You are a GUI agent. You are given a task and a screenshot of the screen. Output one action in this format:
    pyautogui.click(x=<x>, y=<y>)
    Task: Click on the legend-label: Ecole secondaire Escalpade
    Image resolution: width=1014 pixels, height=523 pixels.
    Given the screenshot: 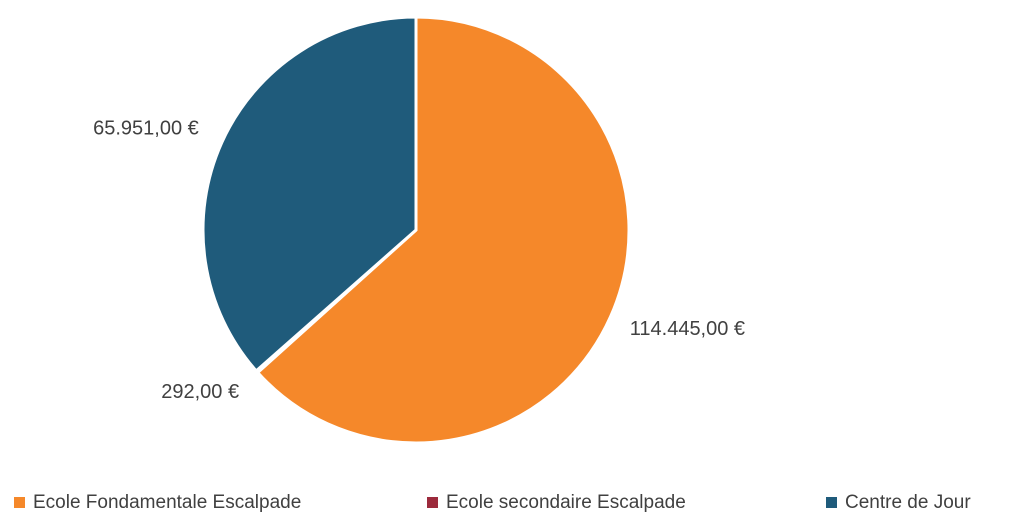 What is the action you would take?
    pyautogui.click(x=566, y=502)
    